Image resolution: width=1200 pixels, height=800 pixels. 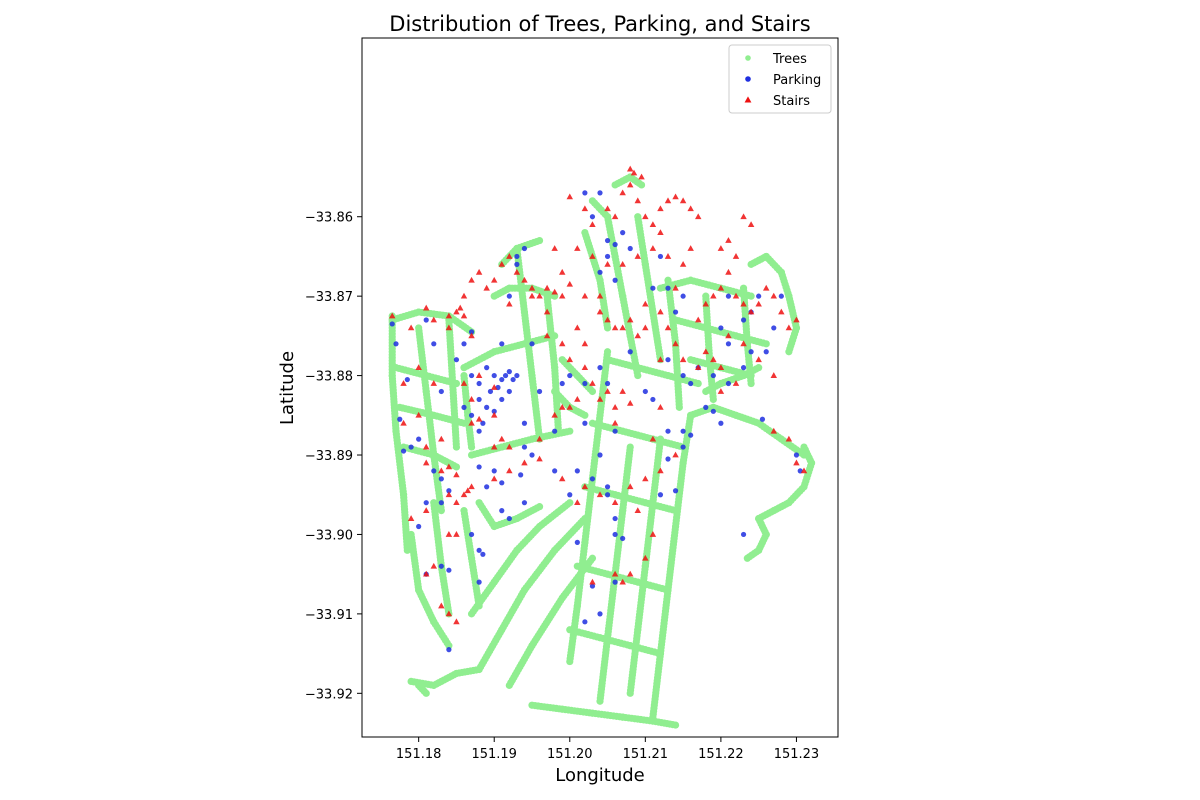 I want to click on y-tick-label: −33.91, so click(x=329, y=615).